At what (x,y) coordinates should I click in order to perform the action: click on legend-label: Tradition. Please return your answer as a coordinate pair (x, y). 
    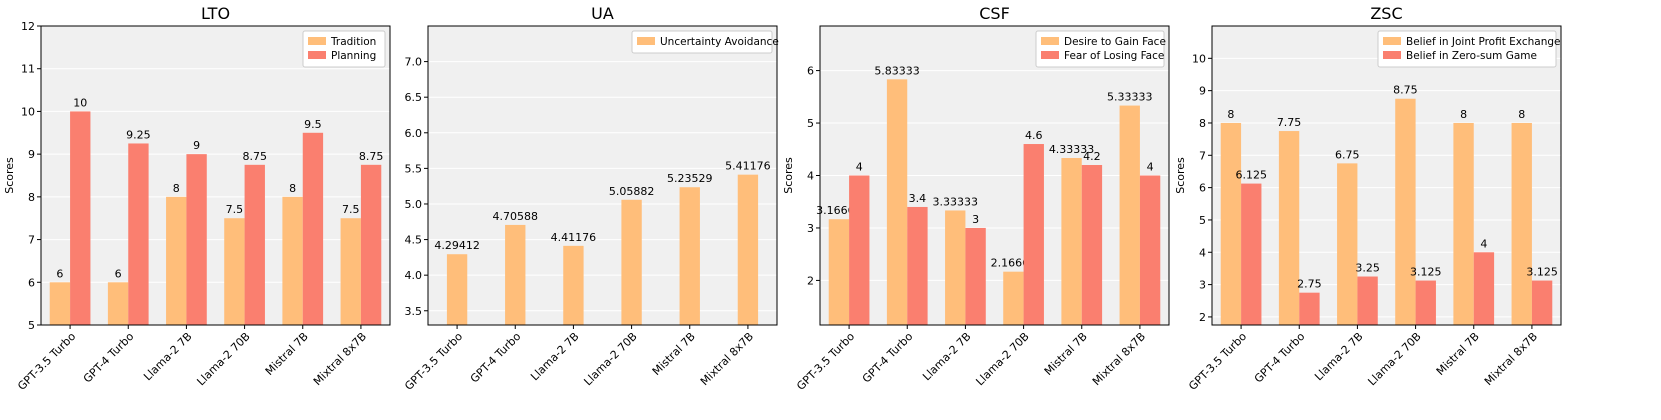
    Looking at the image, I should click on (353, 42).